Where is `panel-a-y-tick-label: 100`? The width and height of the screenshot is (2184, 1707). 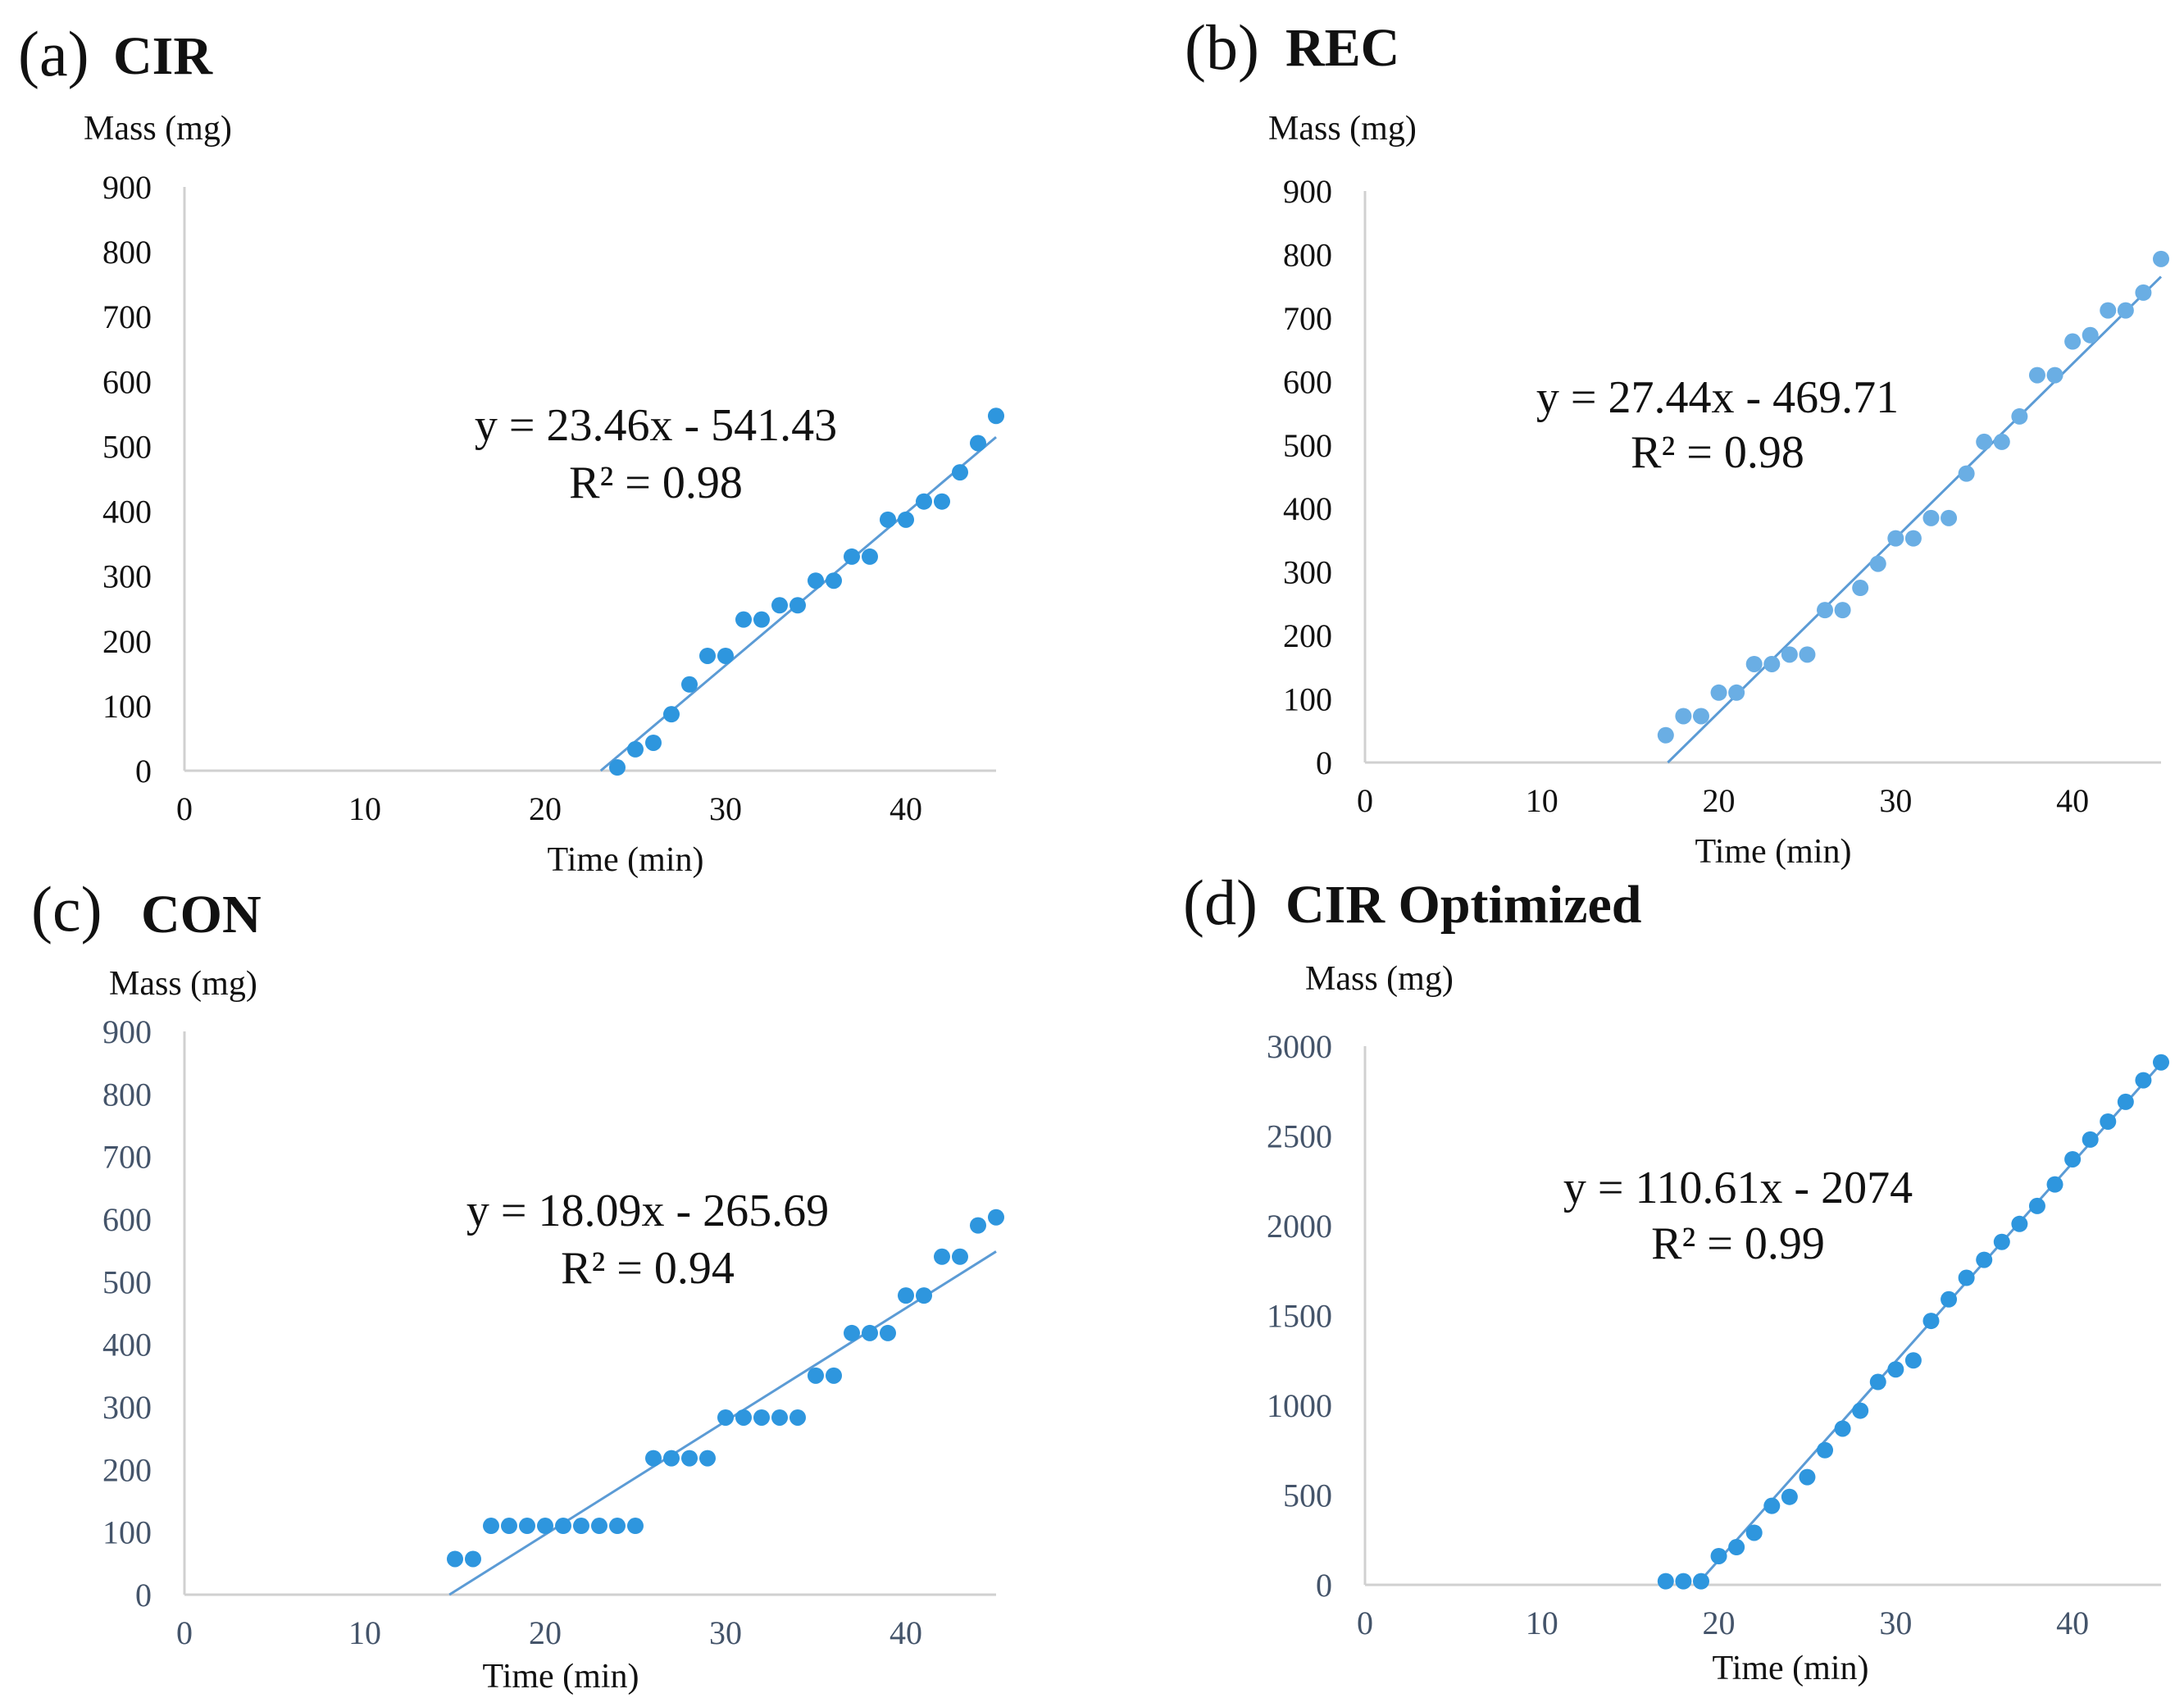
panel-a-y-tick-label: 100 is located at coordinates (127, 706).